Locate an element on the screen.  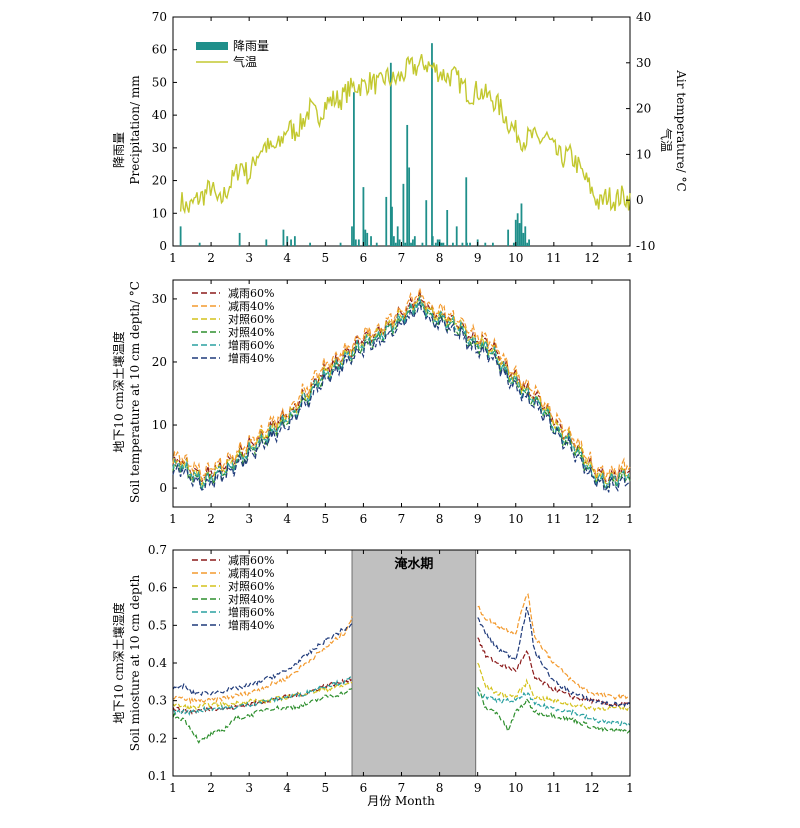
x-tick-label: 11 is located at coordinates (553, 788).